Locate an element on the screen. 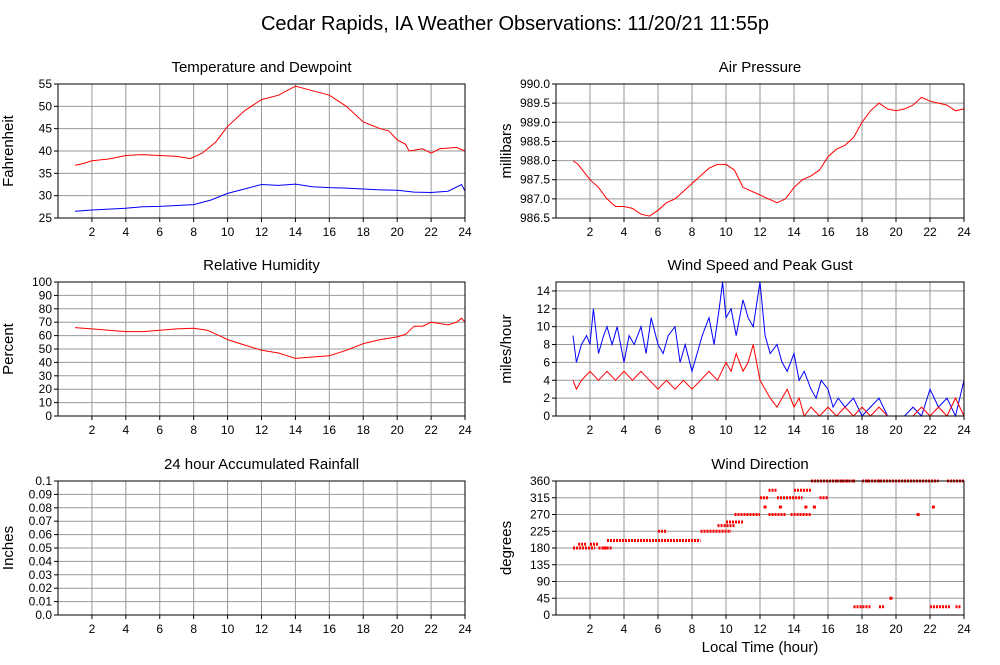 Image resolution: width=1000 pixels, height=665 pixels. pressure-y-axis-label: millibars is located at coordinates (506, 150).